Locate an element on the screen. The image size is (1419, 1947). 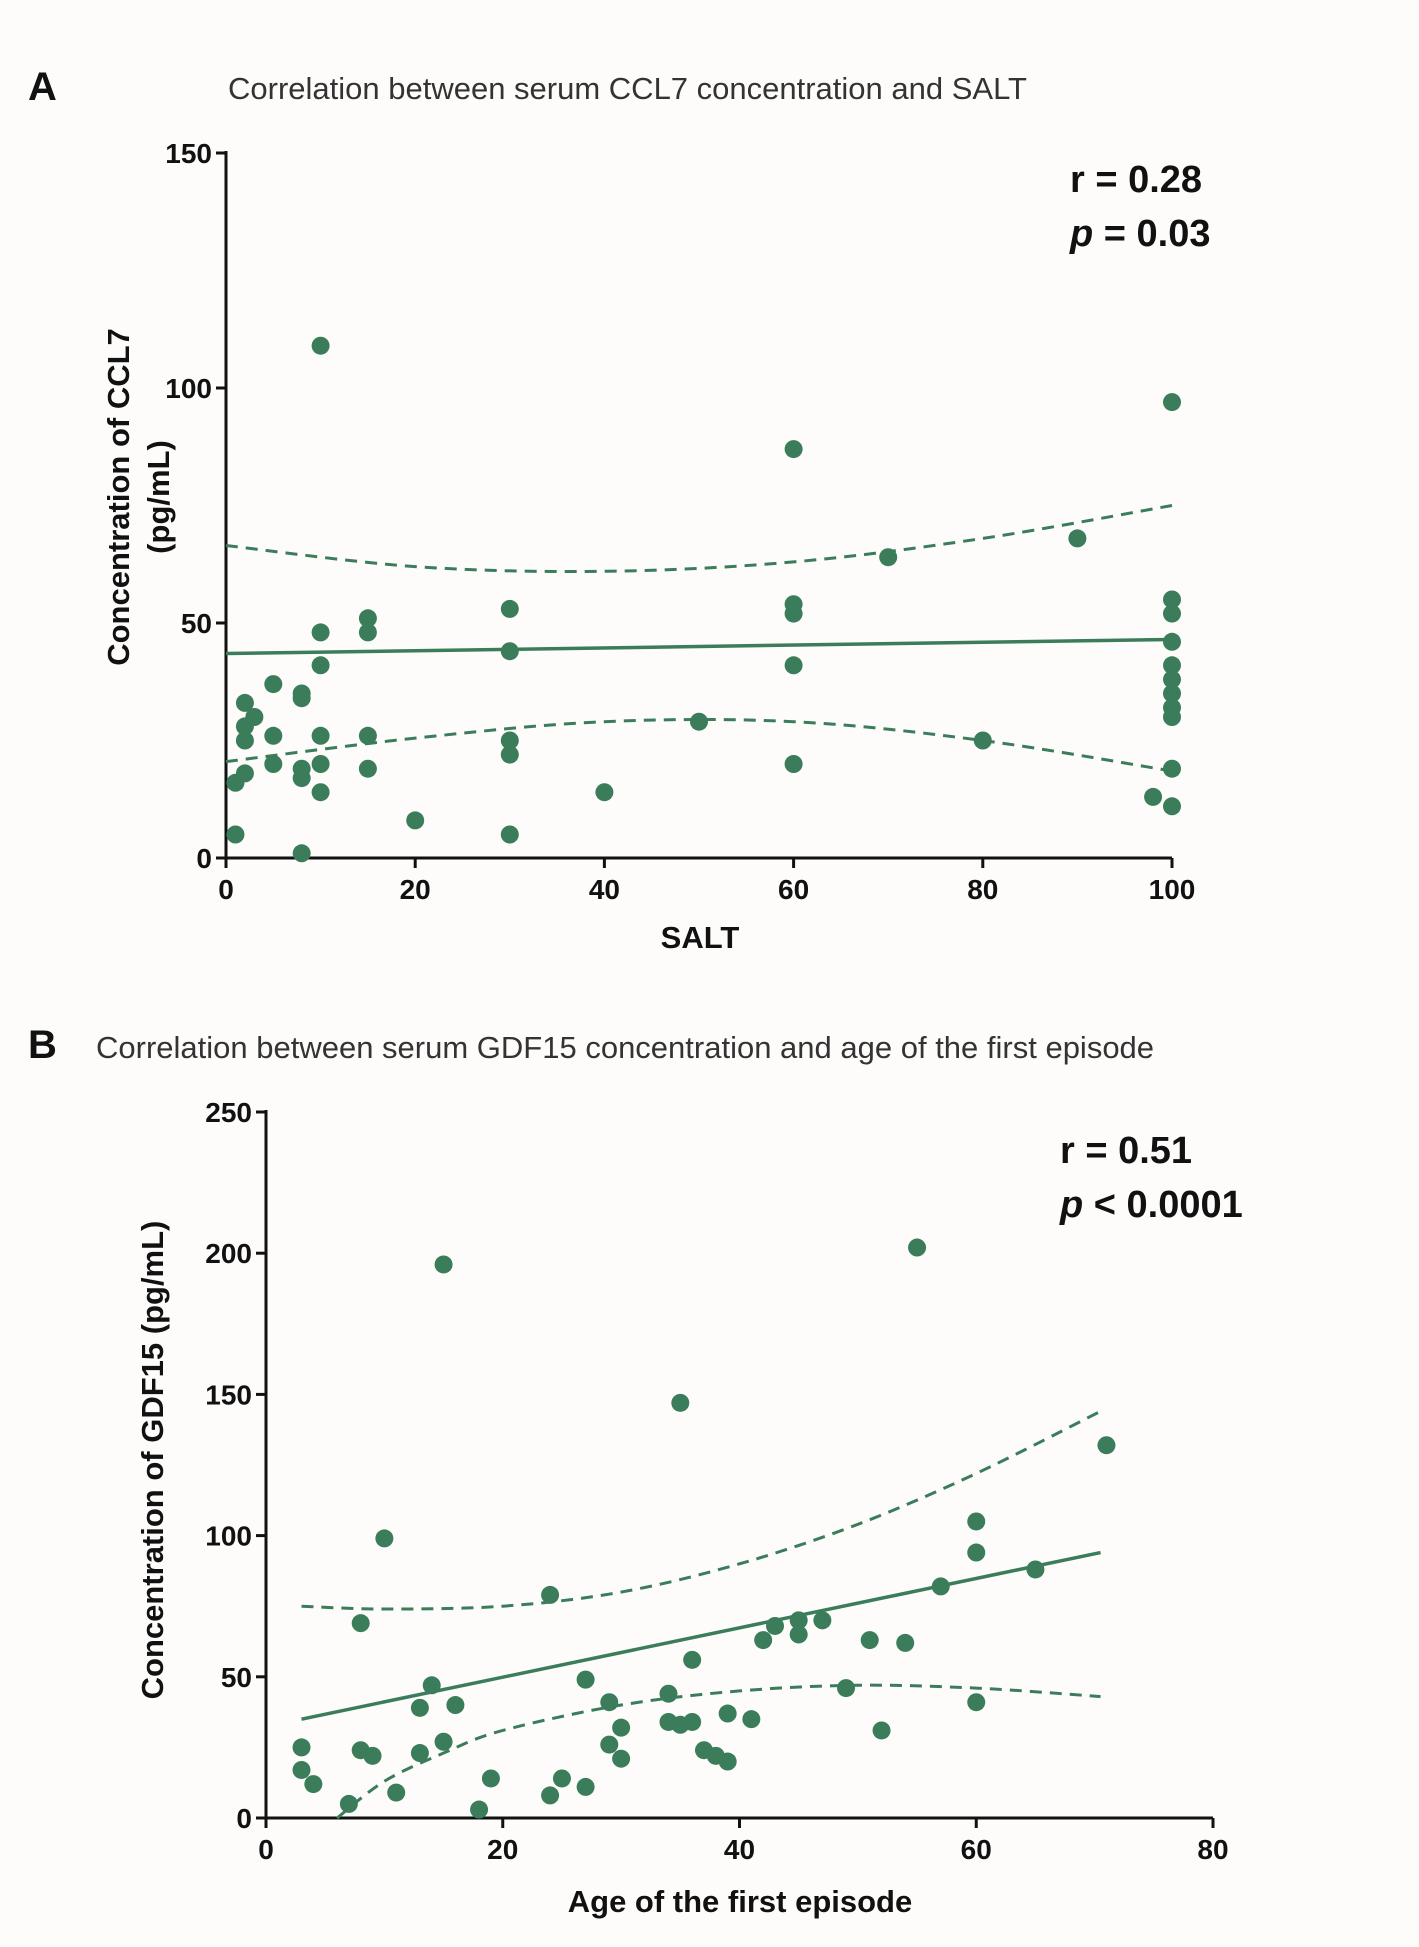
panel-b-x-tick-label: 0 is located at coordinates (266, 1849).